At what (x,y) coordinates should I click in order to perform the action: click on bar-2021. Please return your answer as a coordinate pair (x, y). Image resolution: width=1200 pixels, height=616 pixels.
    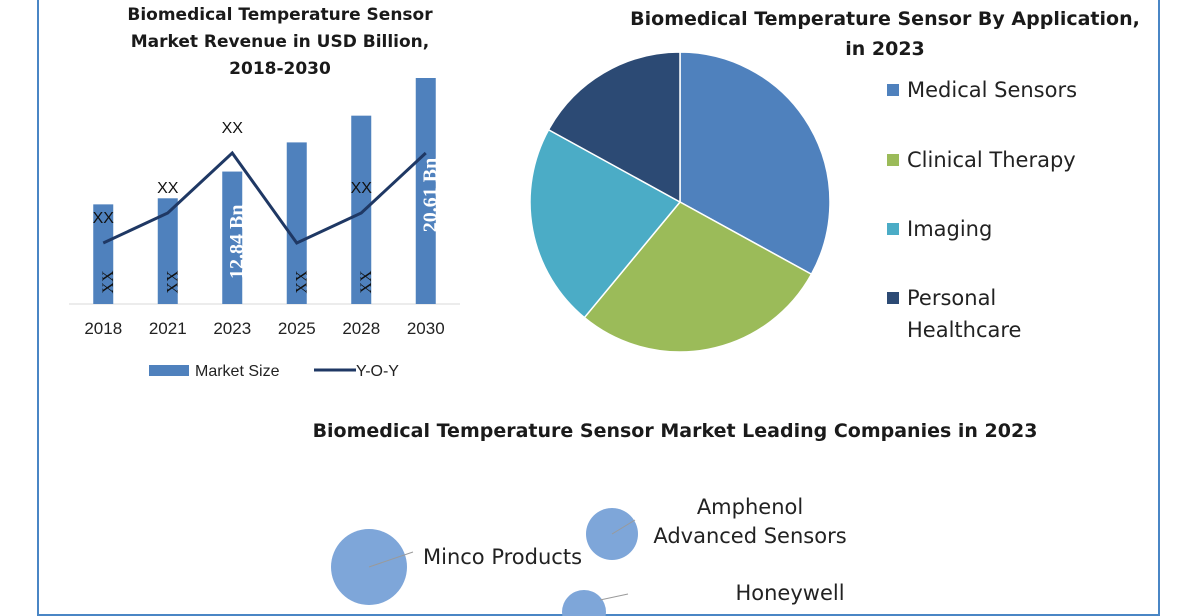
    Looking at the image, I should click on (167, 251).